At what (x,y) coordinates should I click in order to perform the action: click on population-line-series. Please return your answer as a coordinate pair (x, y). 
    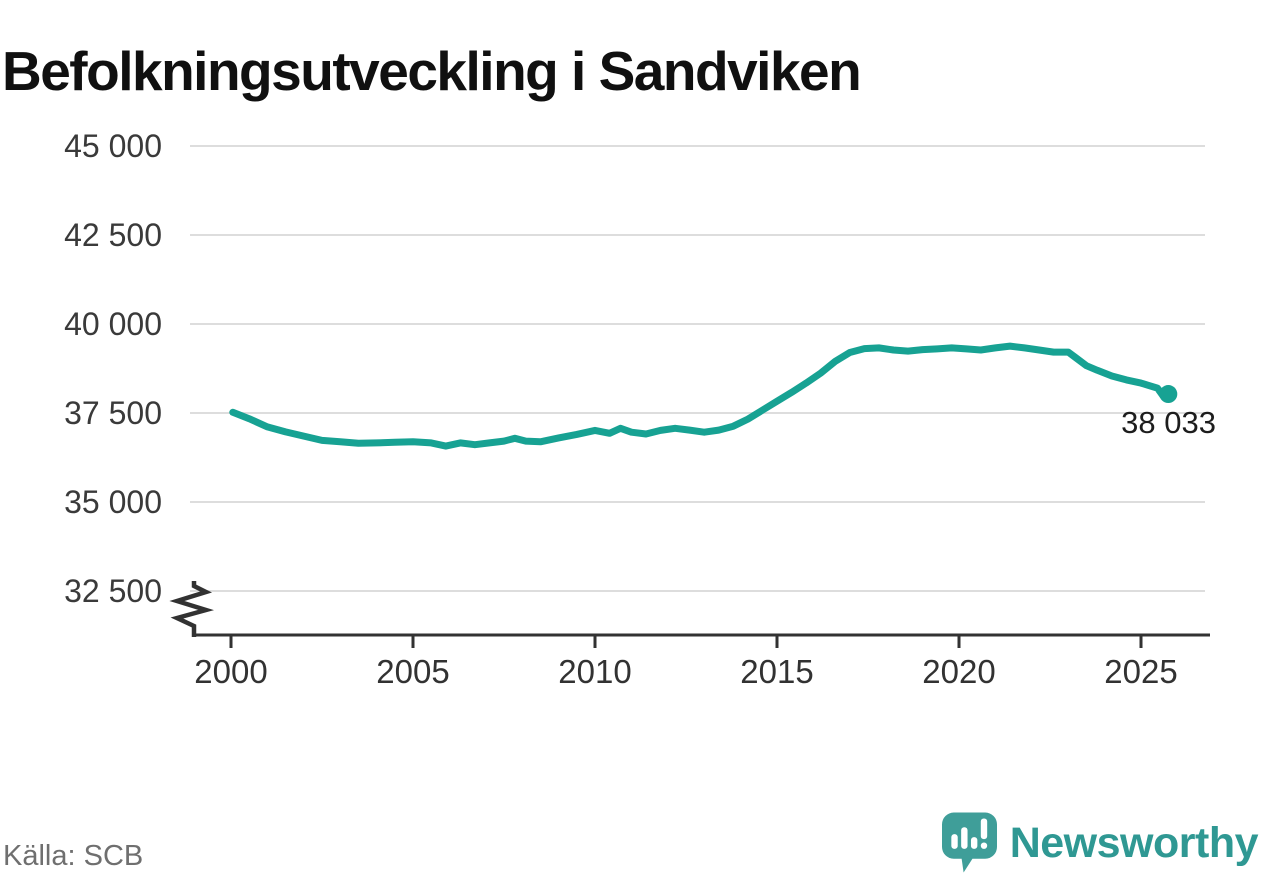
    Looking at the image, I should click on (700, 396).